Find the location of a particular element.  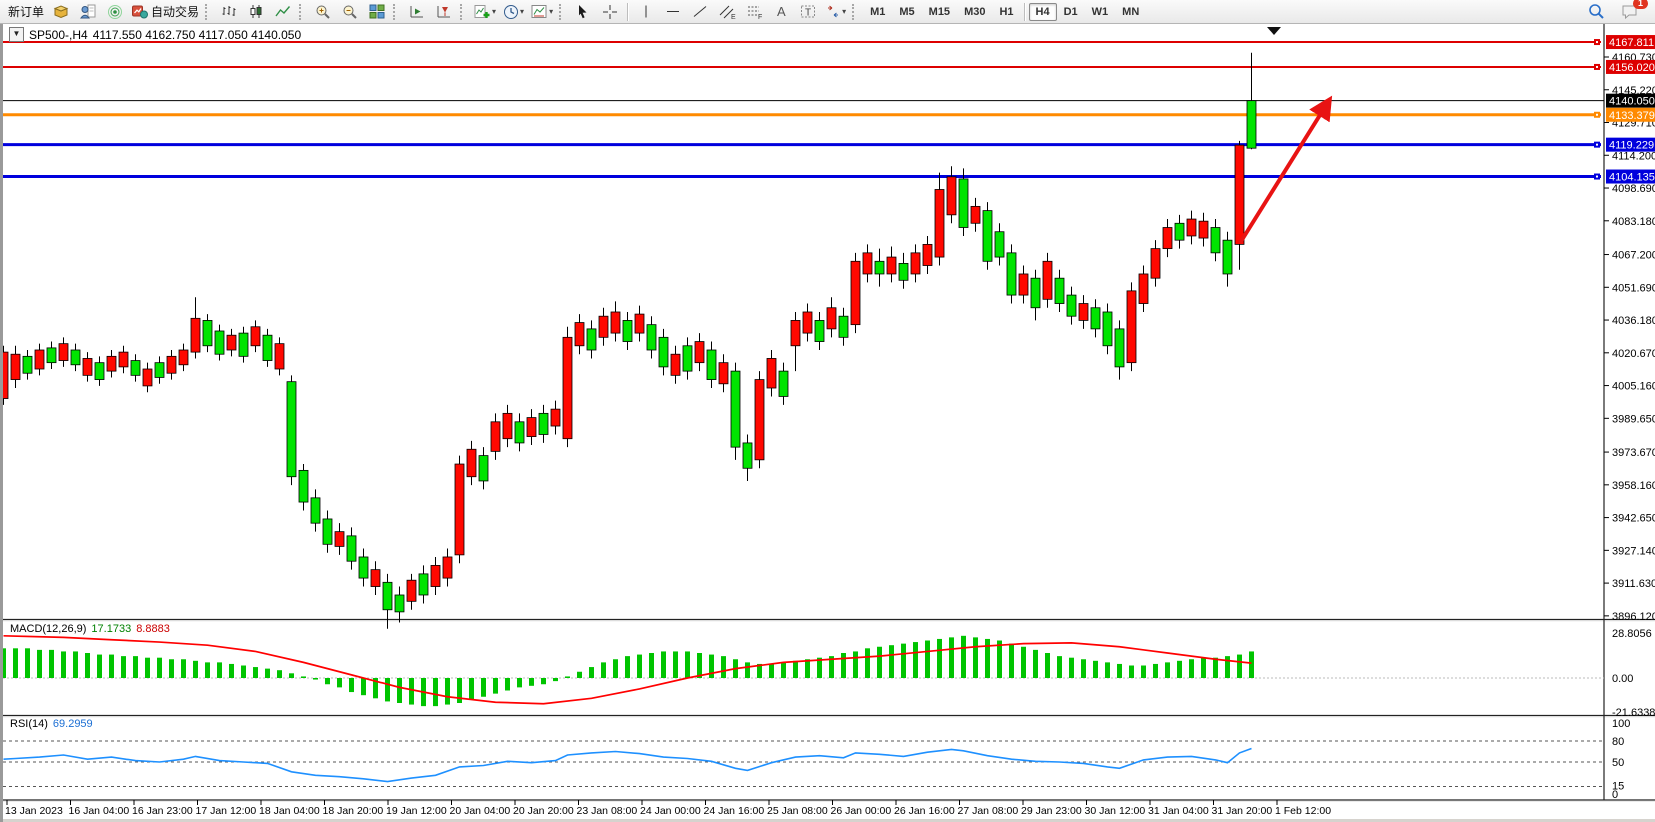

price-badge is located at coordinates (1630, 114).